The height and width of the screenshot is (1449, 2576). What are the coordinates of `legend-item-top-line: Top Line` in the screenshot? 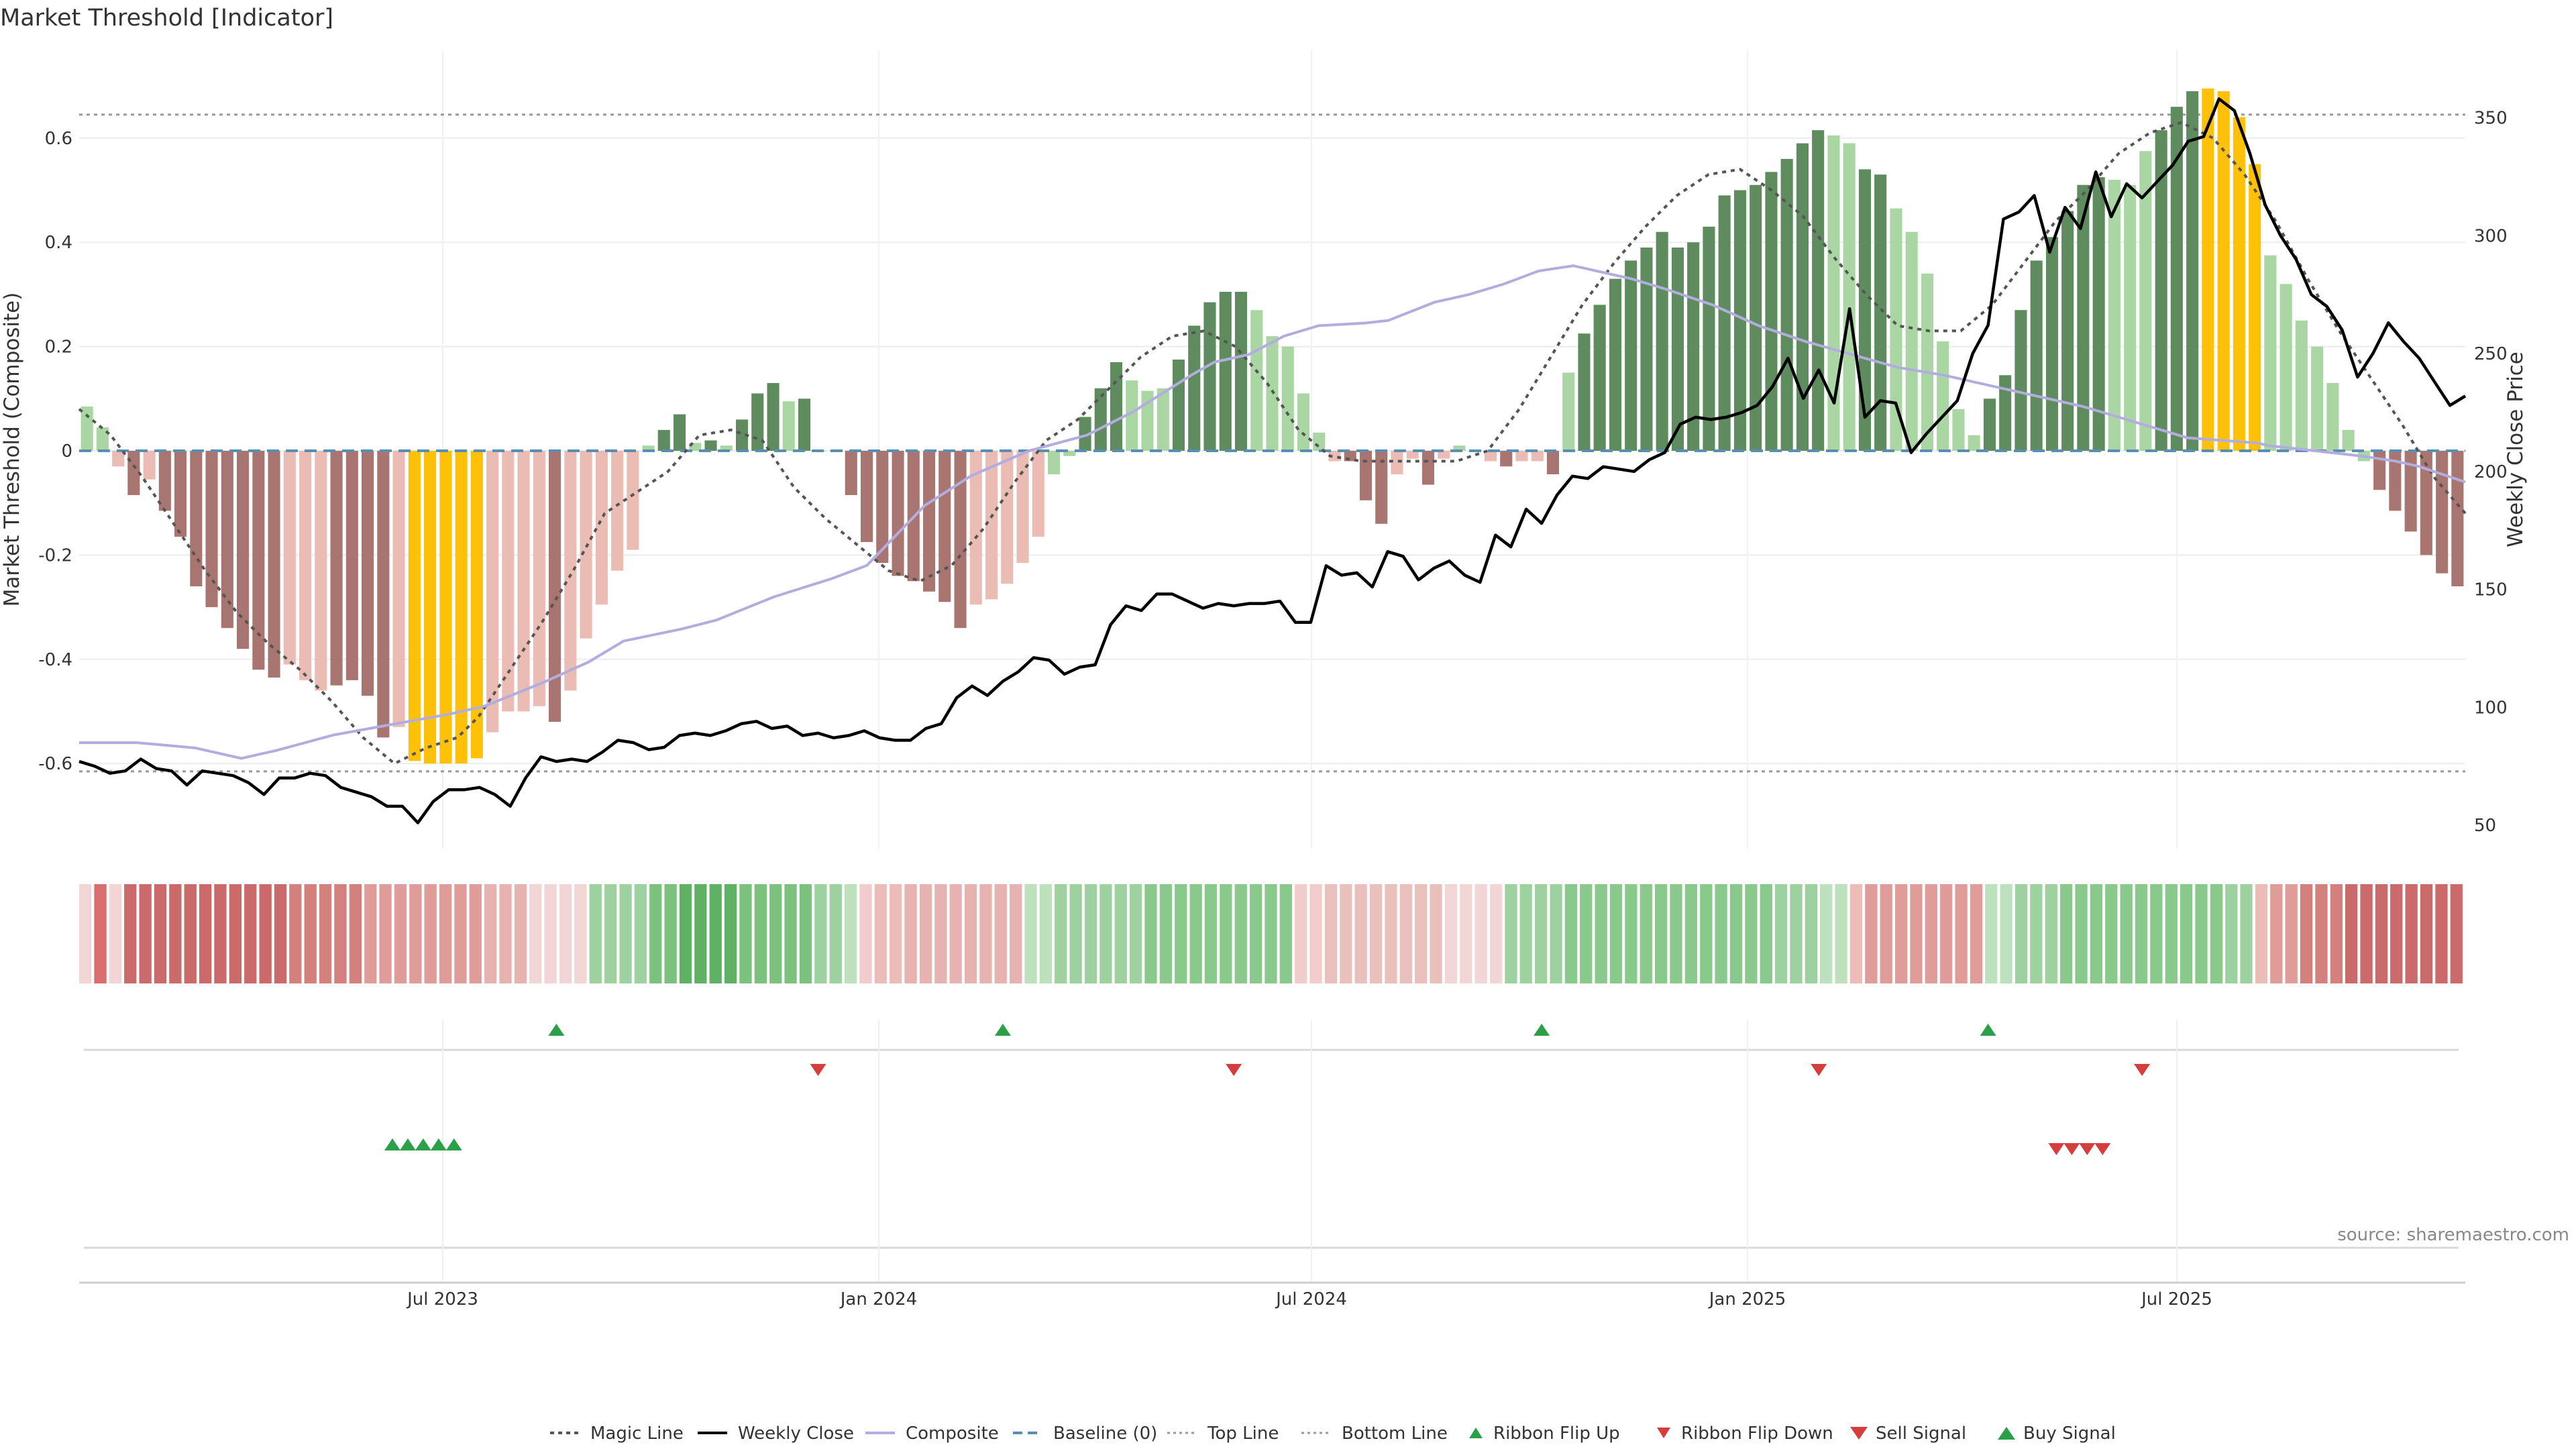 It's located at (1223, 1434).